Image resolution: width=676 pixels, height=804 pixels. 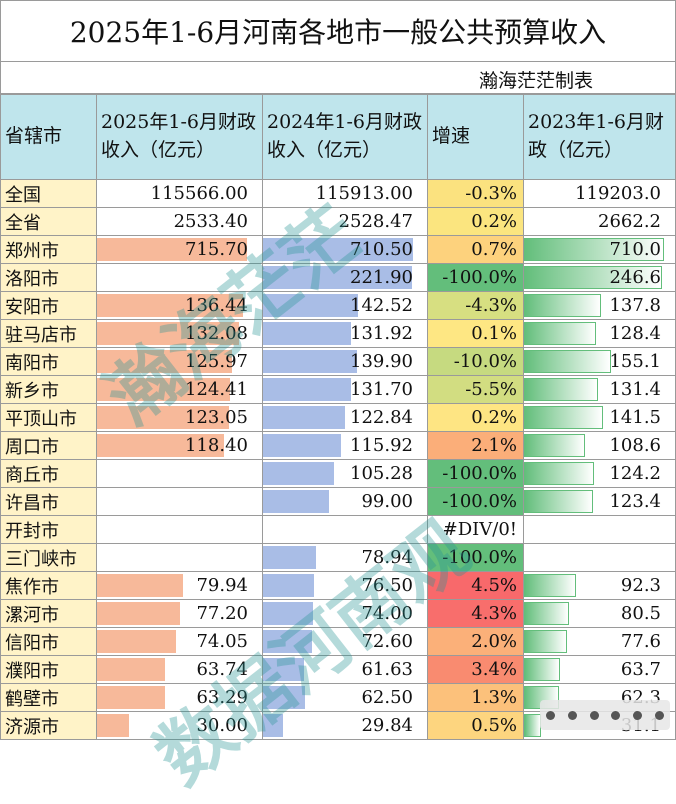 I want to click on table-row: 周口市 118.40 115.92 2.1% 108.6, so click(x=338, y=445).